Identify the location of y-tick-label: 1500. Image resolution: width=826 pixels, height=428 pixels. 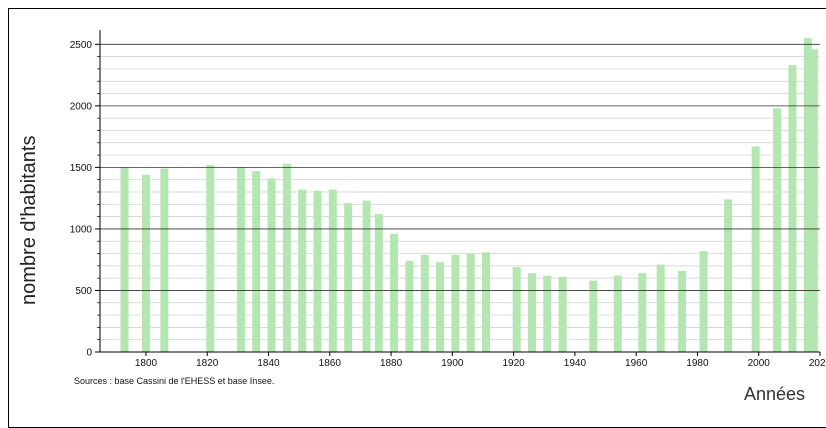
(81, 168).